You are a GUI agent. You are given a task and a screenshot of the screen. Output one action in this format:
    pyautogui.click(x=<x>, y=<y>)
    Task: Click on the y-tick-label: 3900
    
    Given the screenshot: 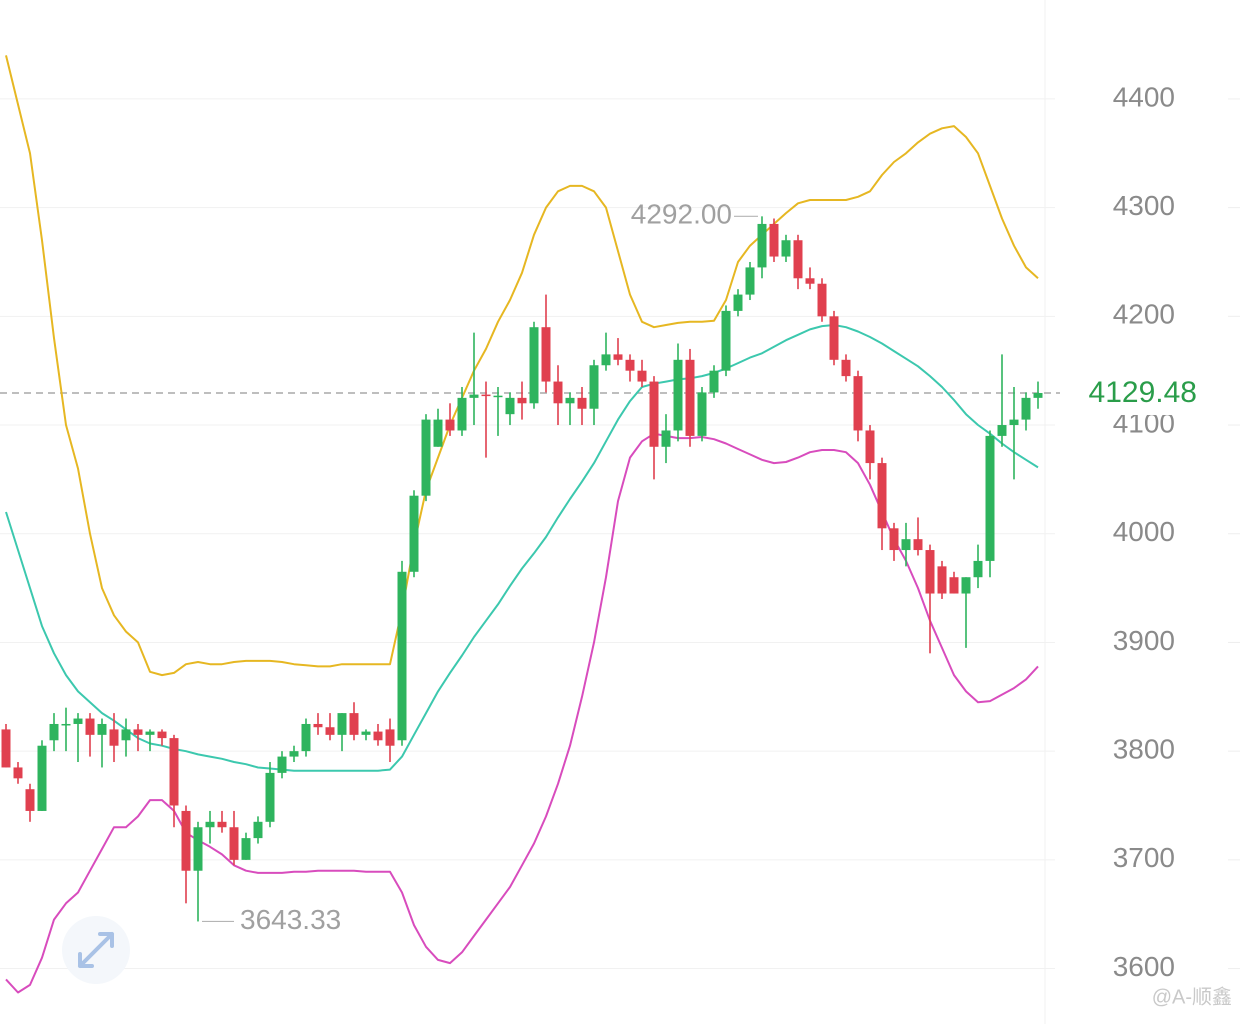 What is the action you would take?
    pyautogui.click(x=1144, y=640)
    